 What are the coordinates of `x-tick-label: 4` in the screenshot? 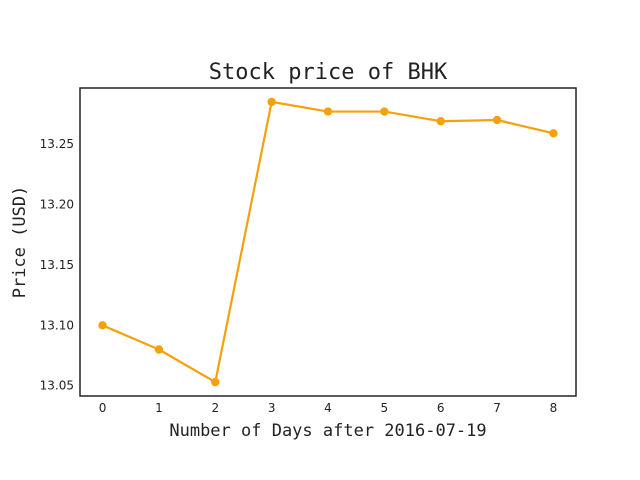 It's located at (328, 408).